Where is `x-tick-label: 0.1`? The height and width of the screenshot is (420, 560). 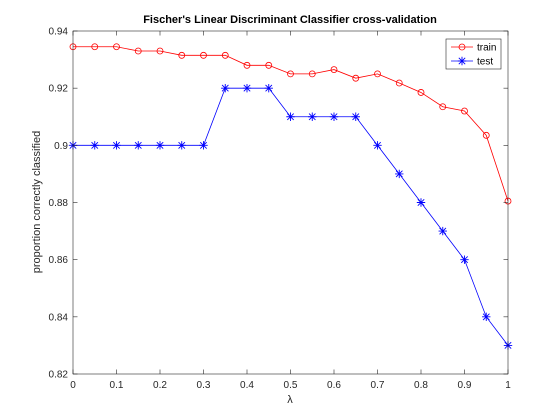 x-tick-label: 0.1 is located at coordinates (117, 385).